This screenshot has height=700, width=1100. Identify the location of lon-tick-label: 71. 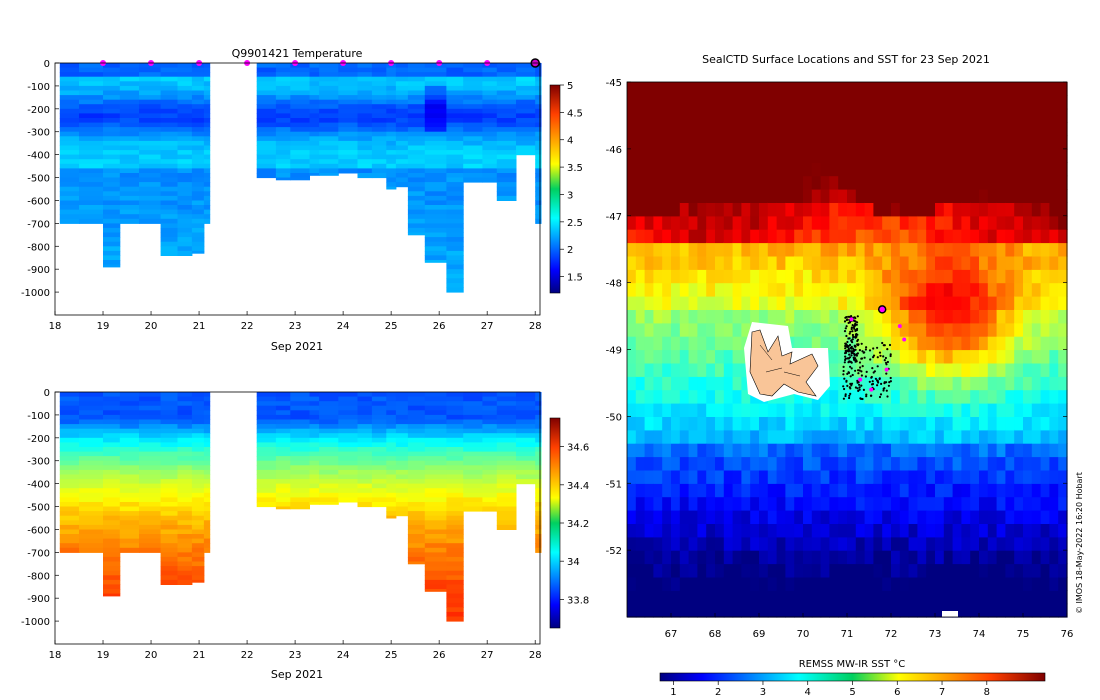
(847, 634).